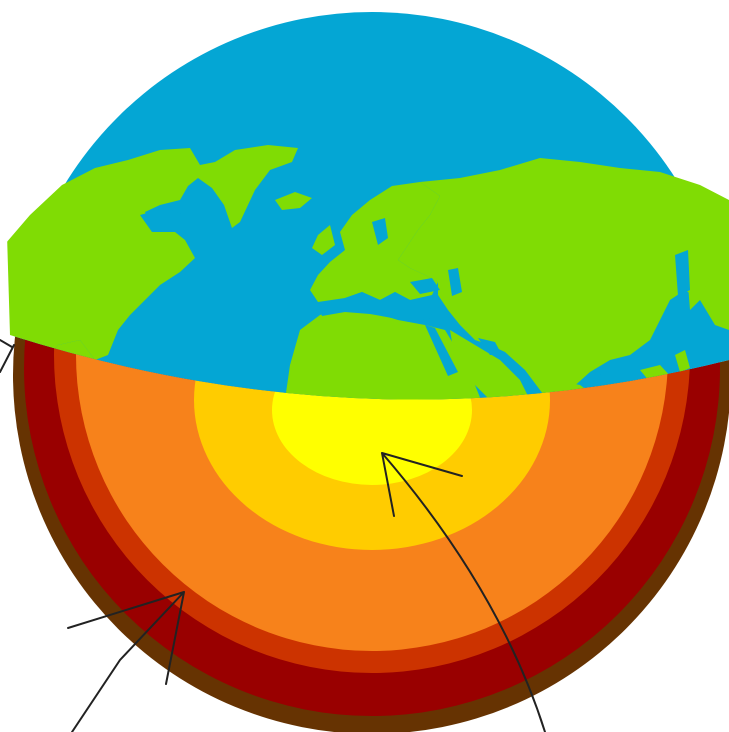 Image resolution: width=729 pixels, height=732 pixels. Describe the element at coordinates (703, 271) in the screenshot. I see `island-japan` at that location.